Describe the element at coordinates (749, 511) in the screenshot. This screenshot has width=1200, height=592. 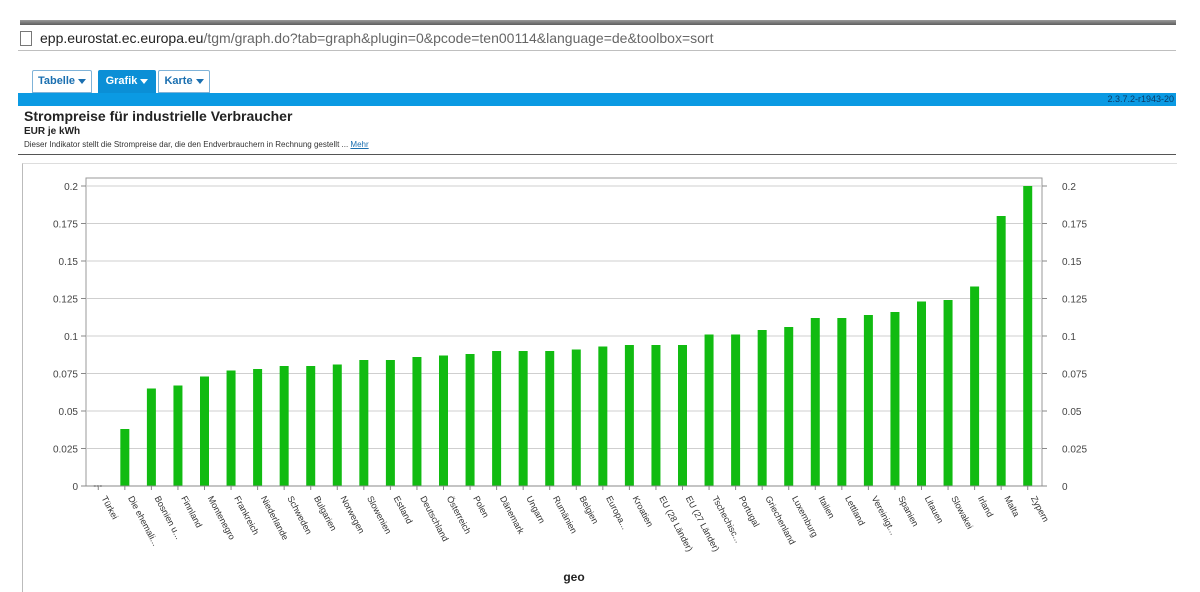
I see `x-tick-label: Portugal` at that location.